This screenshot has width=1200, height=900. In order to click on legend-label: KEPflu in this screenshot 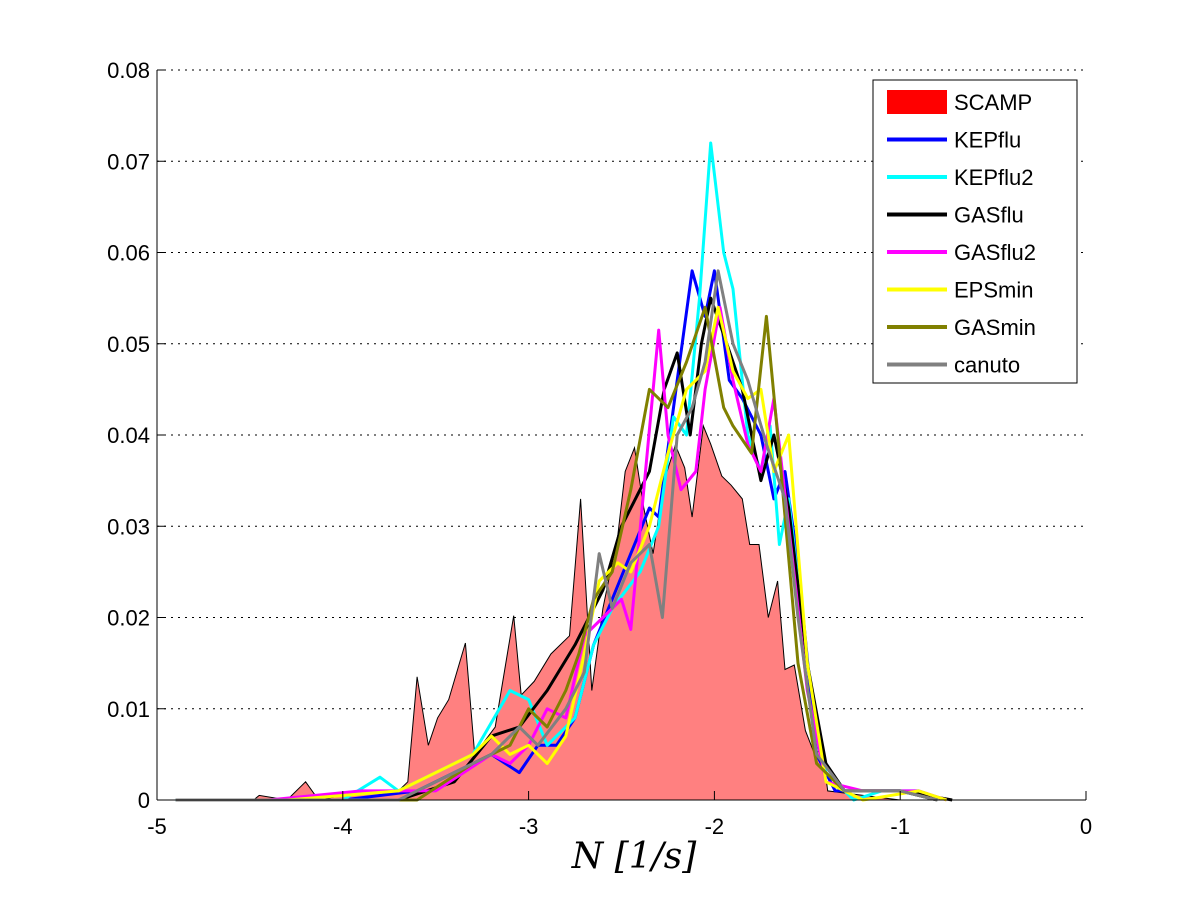, I will do `click(987, 140)`.